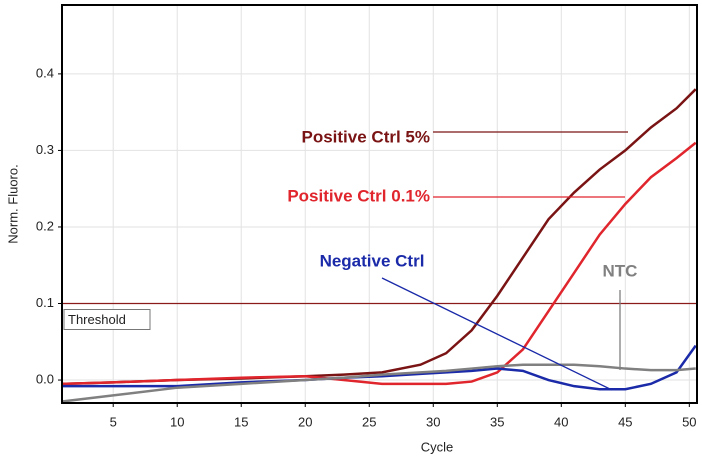 This screenshot has width=702, height=461. I want to click on threshold-box, so click(107, 319).